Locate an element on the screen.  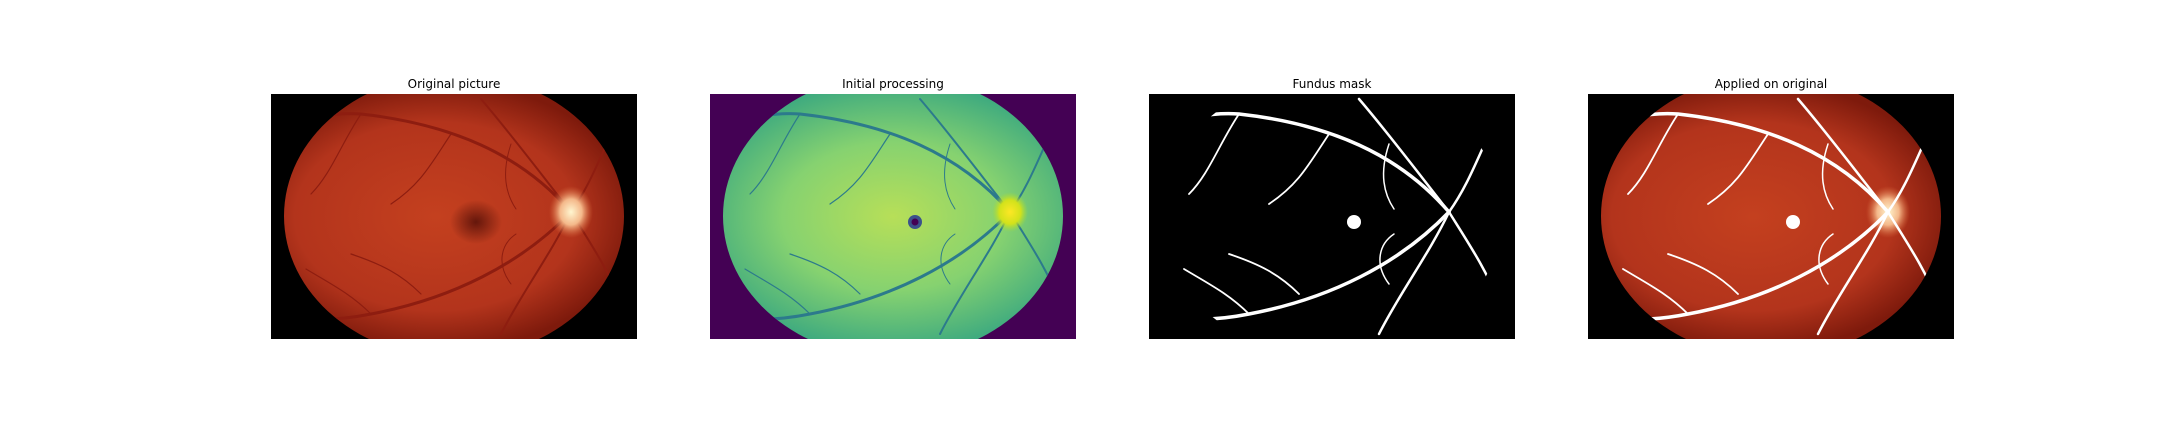
panel-original-picture: Original picture is located at coordinates (454, 208).